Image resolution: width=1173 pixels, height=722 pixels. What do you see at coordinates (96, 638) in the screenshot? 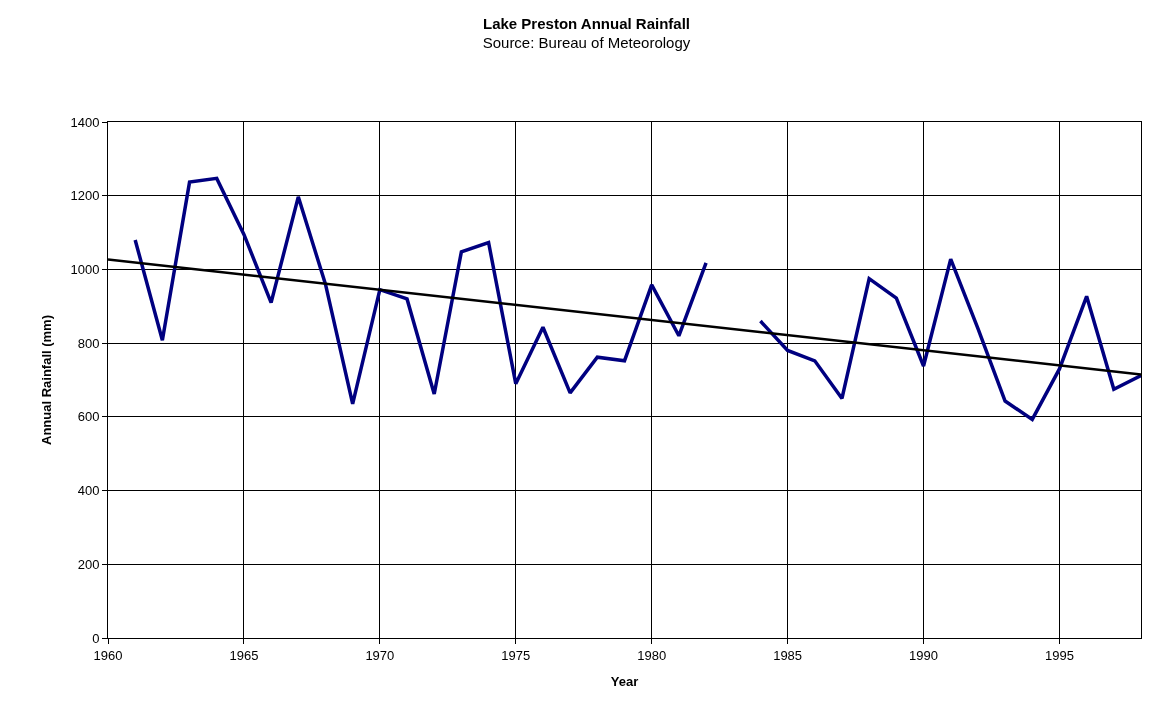
I see `y-tick-label: 0` at bounding box center [96, 638].